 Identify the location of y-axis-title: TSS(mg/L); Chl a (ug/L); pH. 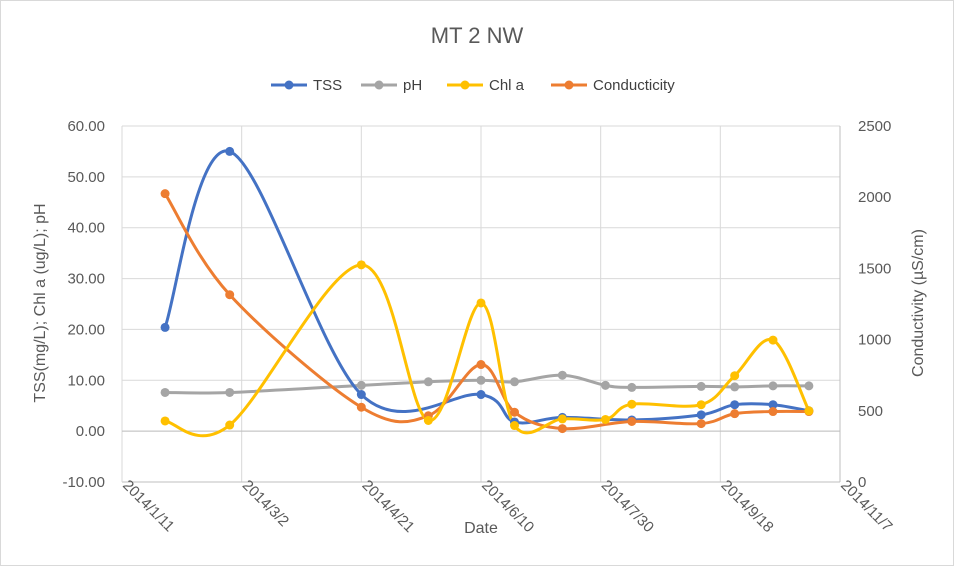
(40, 302).